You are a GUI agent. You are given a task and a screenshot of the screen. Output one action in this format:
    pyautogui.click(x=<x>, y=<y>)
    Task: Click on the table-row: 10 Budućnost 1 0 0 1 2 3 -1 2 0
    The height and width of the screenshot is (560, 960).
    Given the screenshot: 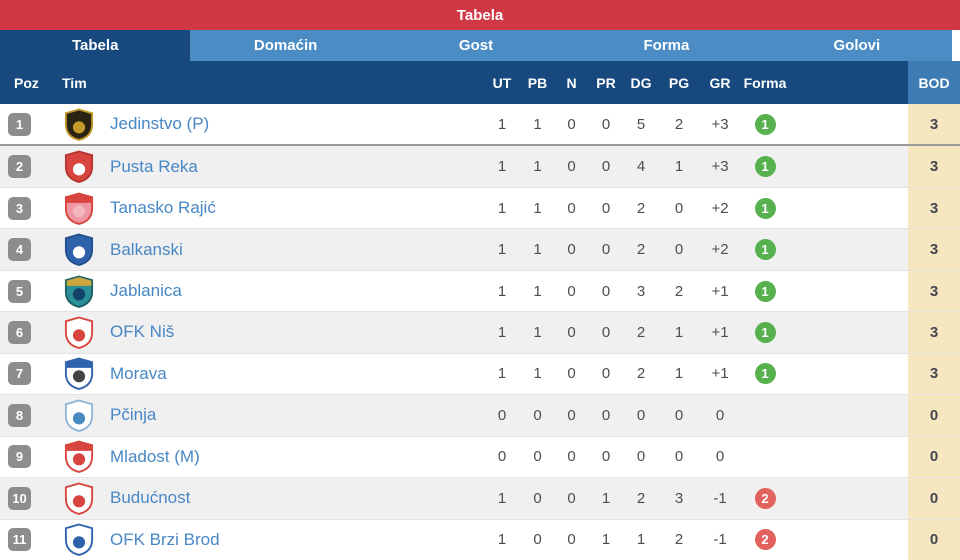 What is the action you would take?
    pyautogui.click(x=480, y=498)
    